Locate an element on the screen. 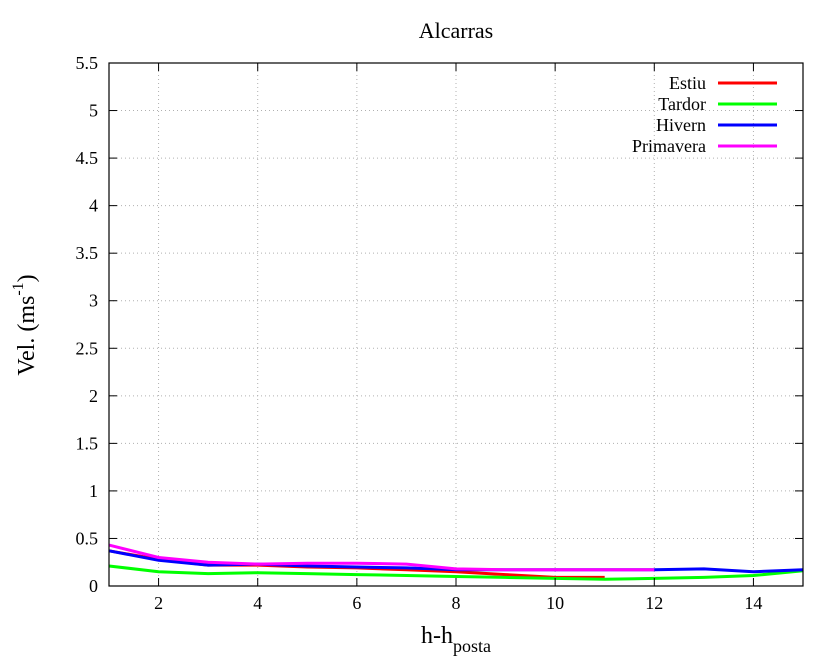 The image size is (840, 671). y-tick-label: 5.5 is located at coordinates (87, 63).